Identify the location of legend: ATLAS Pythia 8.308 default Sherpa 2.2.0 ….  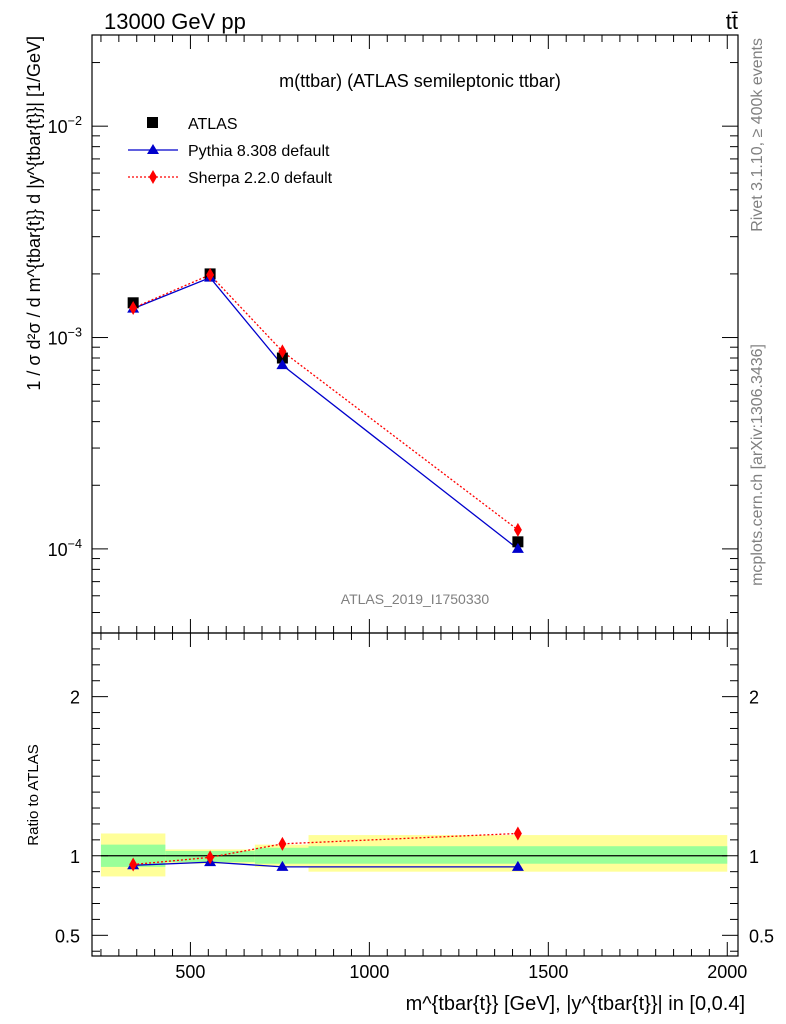
(230, 151).